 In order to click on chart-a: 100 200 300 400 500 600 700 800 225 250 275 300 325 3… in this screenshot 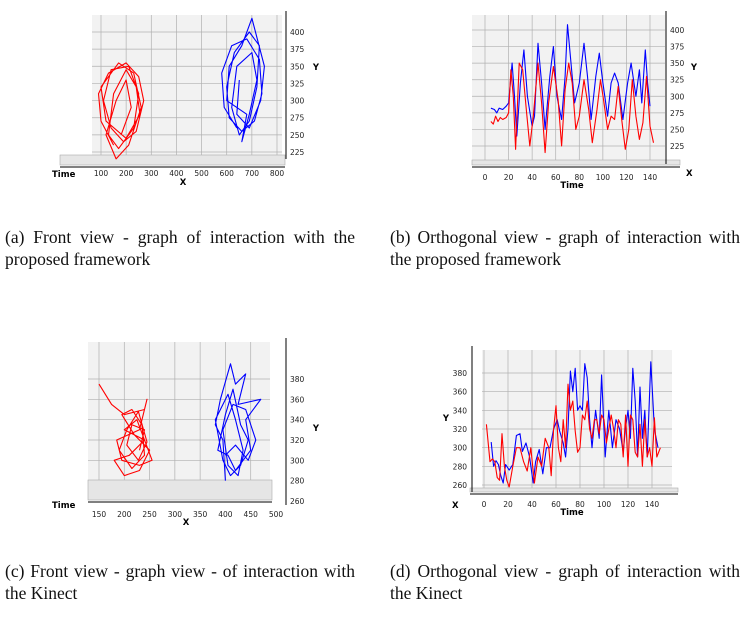, I will do `click(186, 99)`.